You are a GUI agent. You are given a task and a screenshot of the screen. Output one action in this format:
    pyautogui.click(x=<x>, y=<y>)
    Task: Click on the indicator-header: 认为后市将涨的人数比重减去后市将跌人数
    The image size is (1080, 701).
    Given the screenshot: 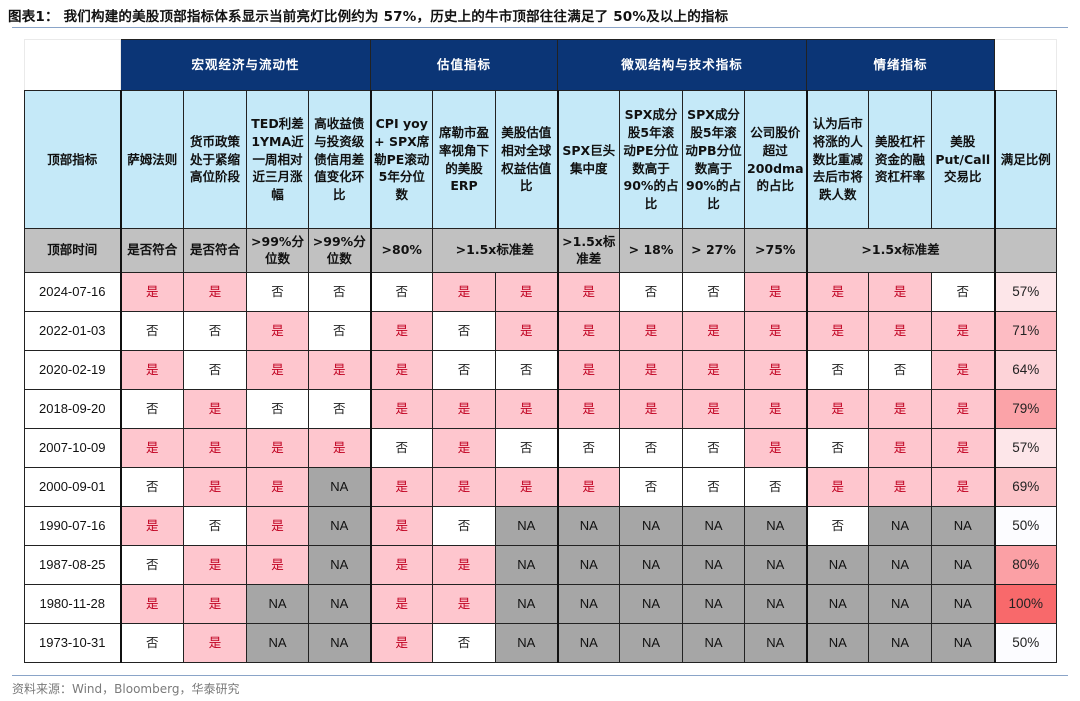 What is the action you would take?
    pyautogui.click(x=837, y=159)
    